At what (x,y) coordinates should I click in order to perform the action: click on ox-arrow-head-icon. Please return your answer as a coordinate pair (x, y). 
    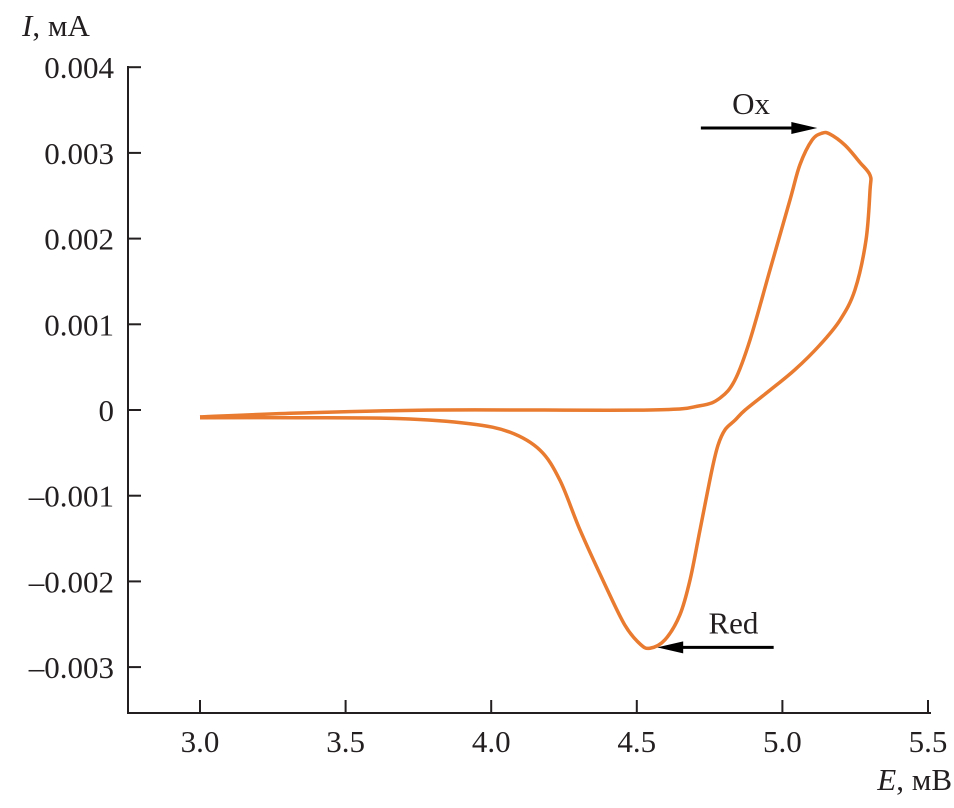
    Looking at the image, I should click on (804, 128).